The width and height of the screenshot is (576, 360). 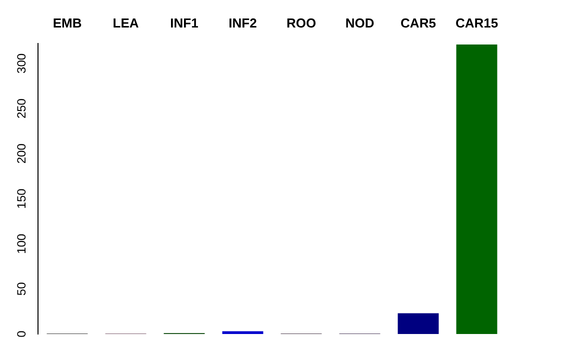 I want to click on x-tick-label: CAR5, so click(x=418, y=22).